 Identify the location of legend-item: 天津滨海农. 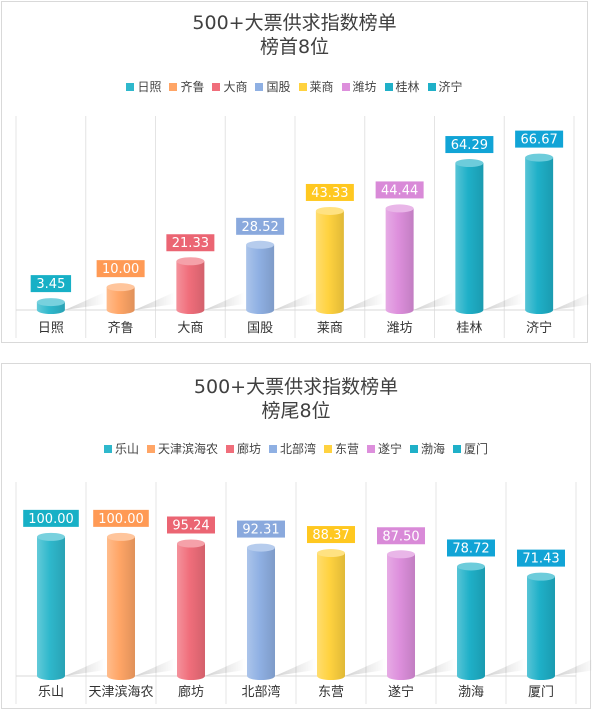
(182, 448).